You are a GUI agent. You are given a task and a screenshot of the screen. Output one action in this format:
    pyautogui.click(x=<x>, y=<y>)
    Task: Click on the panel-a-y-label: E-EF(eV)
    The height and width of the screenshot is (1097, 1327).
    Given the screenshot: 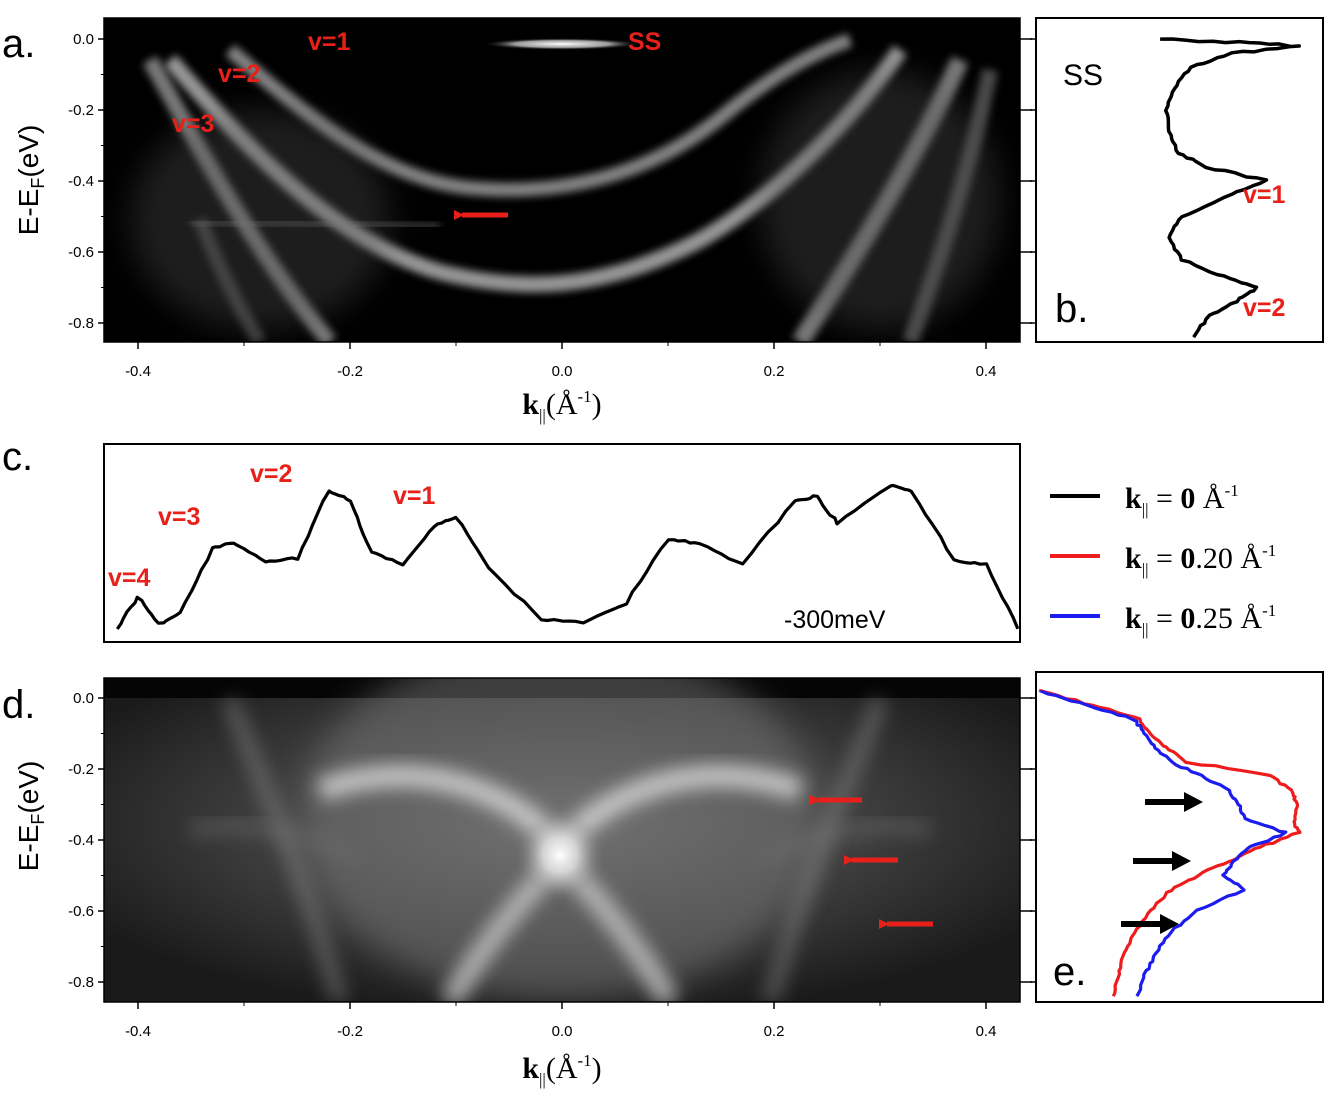 What is the action you would take?
    pyautogui.click(x=30, y=180)
    